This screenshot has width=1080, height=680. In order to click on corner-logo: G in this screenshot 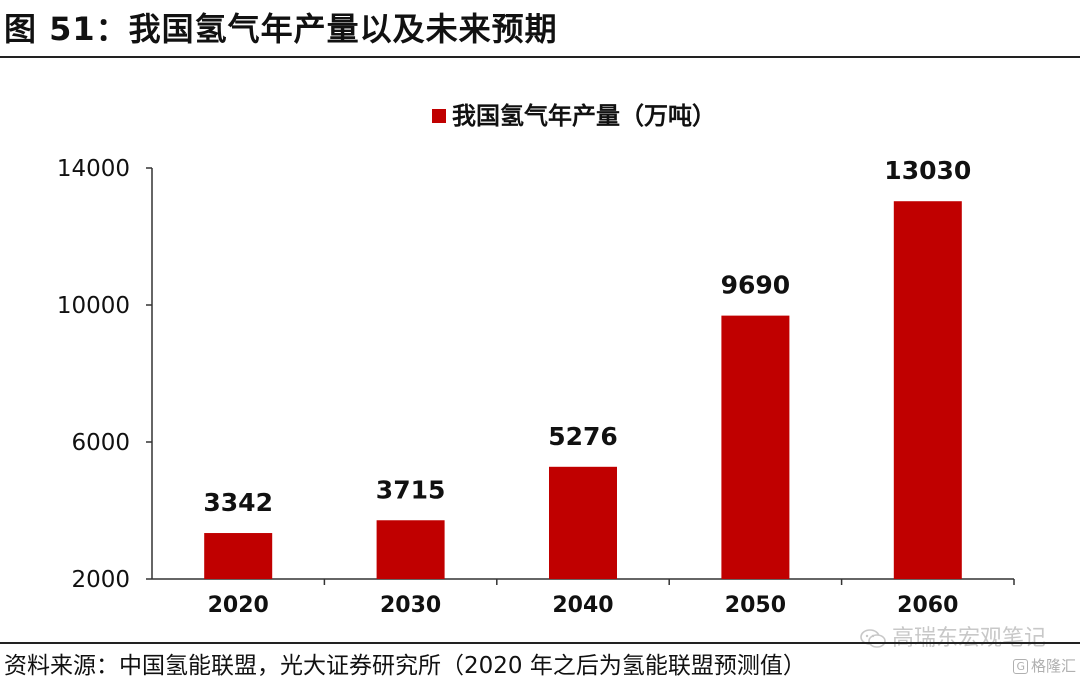, I will do `click(1020, 666)`.